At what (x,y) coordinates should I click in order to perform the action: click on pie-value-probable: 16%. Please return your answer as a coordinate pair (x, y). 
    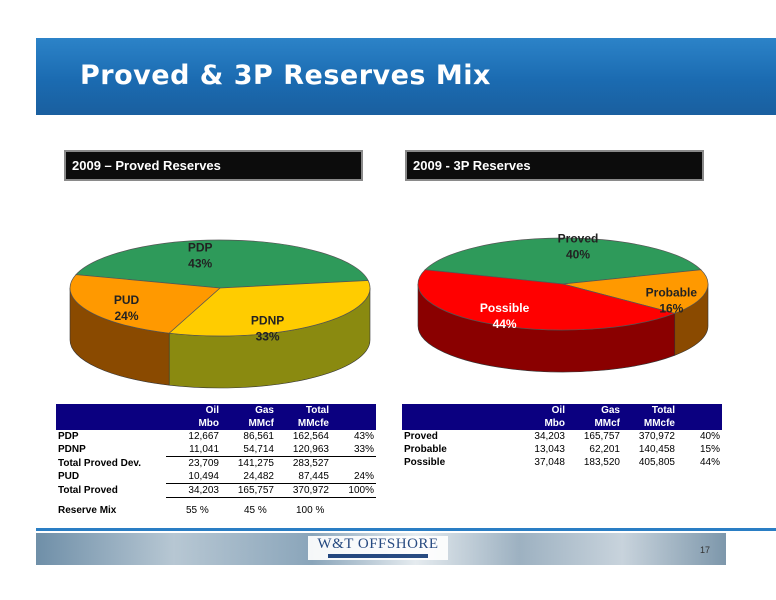
    Looking at the image, I should click on (671, 309).